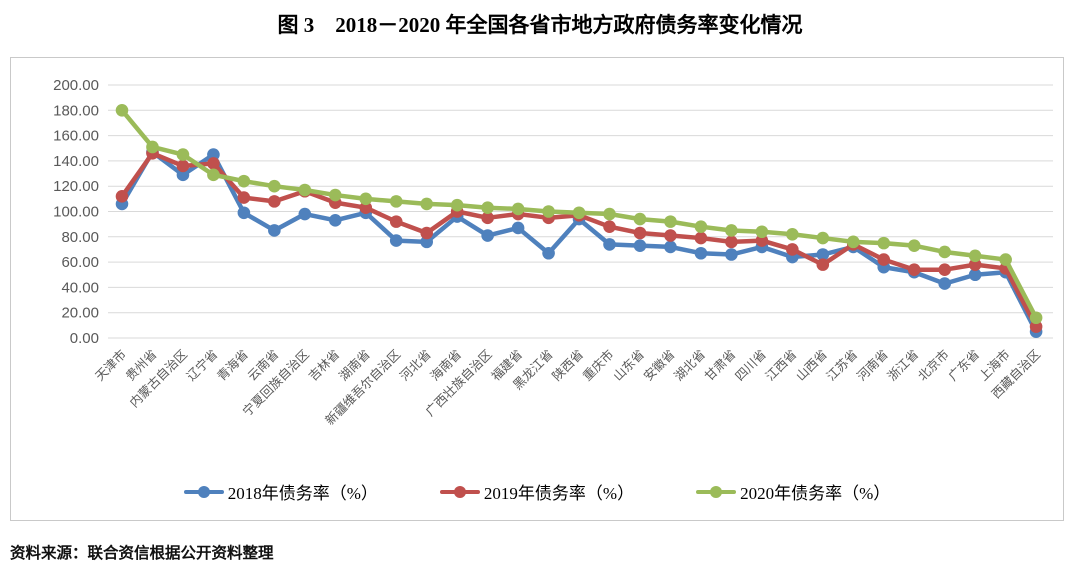 The image size is (1080, 575). I want to click on x-category-label: 陕西省, so click(567, 365).